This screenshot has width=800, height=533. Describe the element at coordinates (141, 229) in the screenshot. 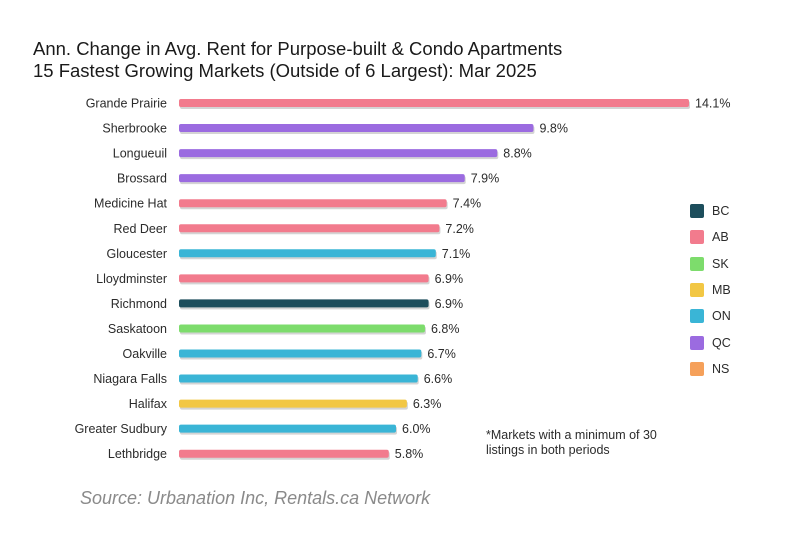

I see `category-label: Red Deer` at that location.